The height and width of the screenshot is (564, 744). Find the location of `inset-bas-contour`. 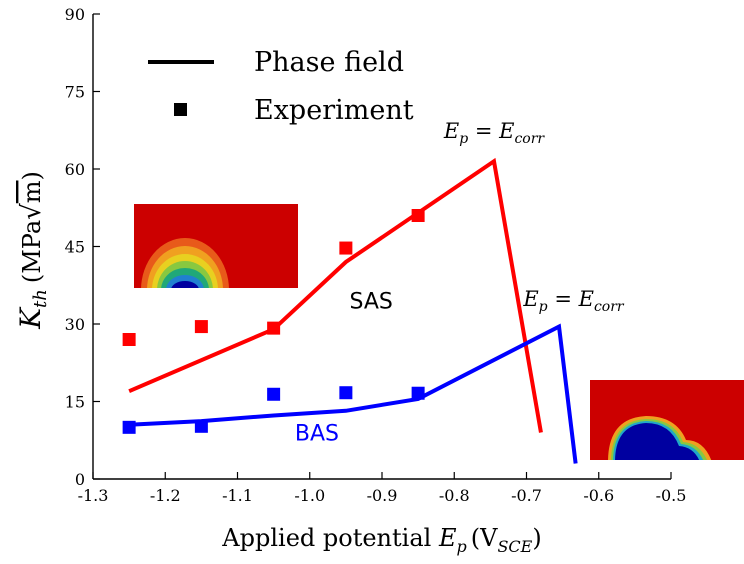

inset-bas-contour is located at coordinates (667, 420).